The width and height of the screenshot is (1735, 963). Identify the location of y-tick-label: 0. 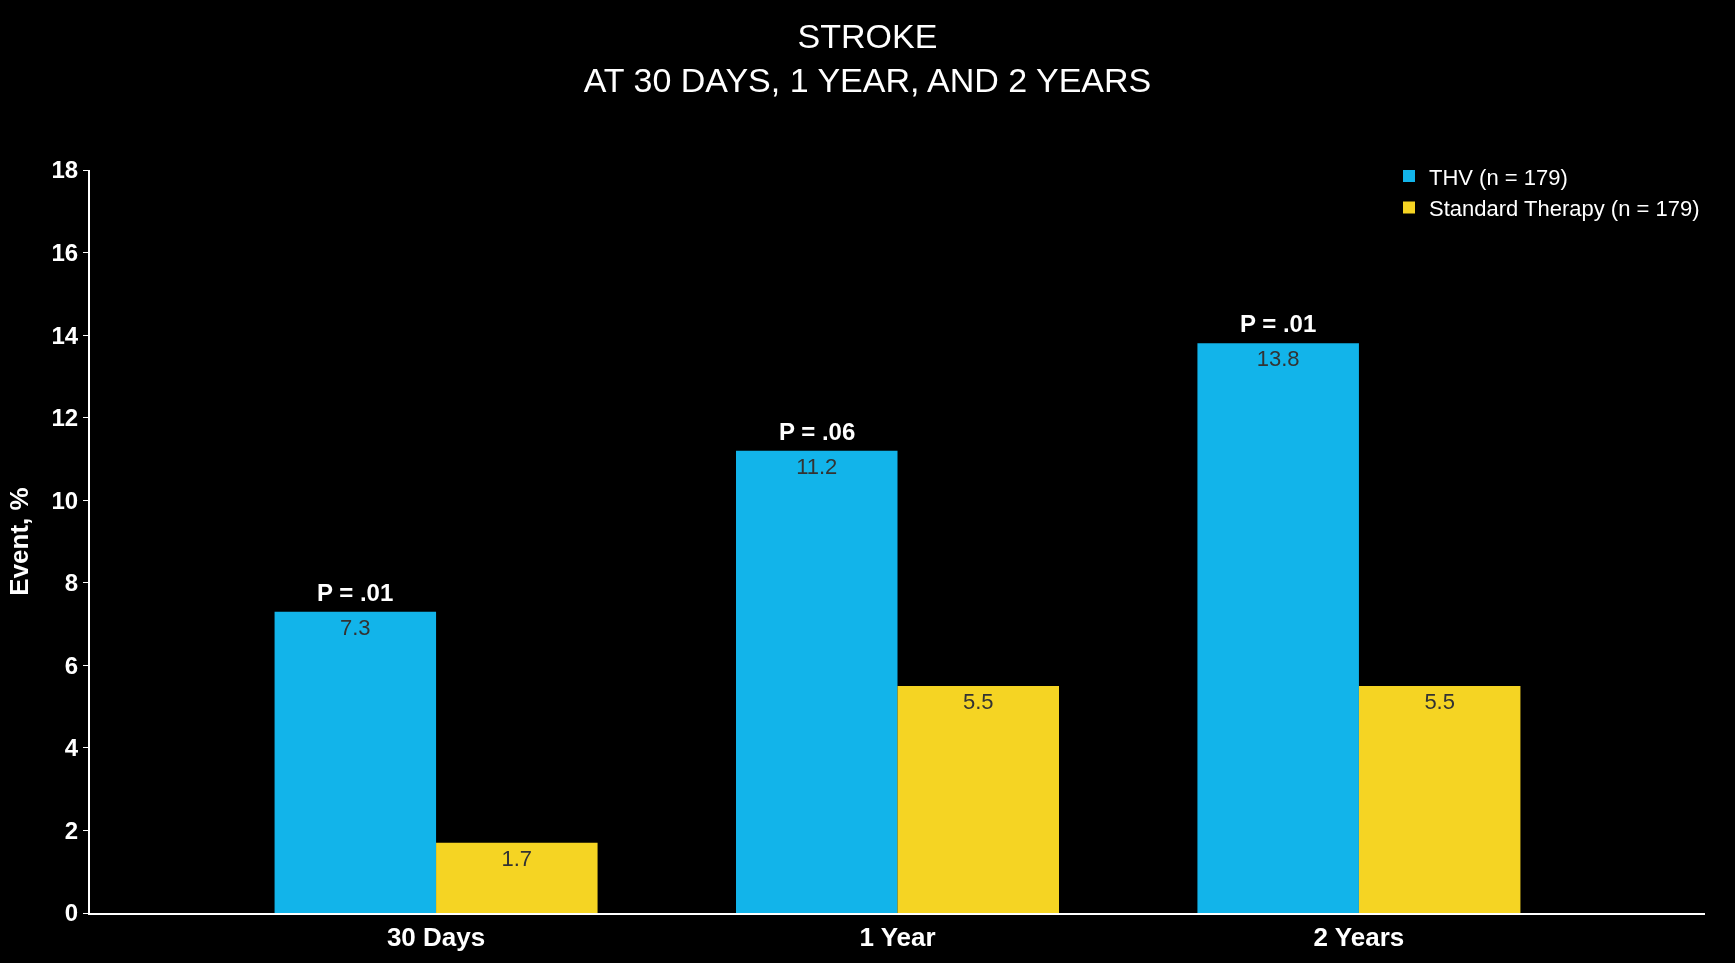
(71, 913).